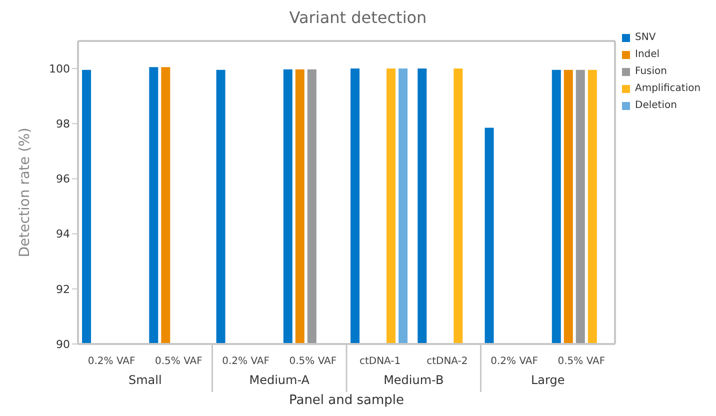  I want to click on y-tick-label: 100, so click(59, 69).